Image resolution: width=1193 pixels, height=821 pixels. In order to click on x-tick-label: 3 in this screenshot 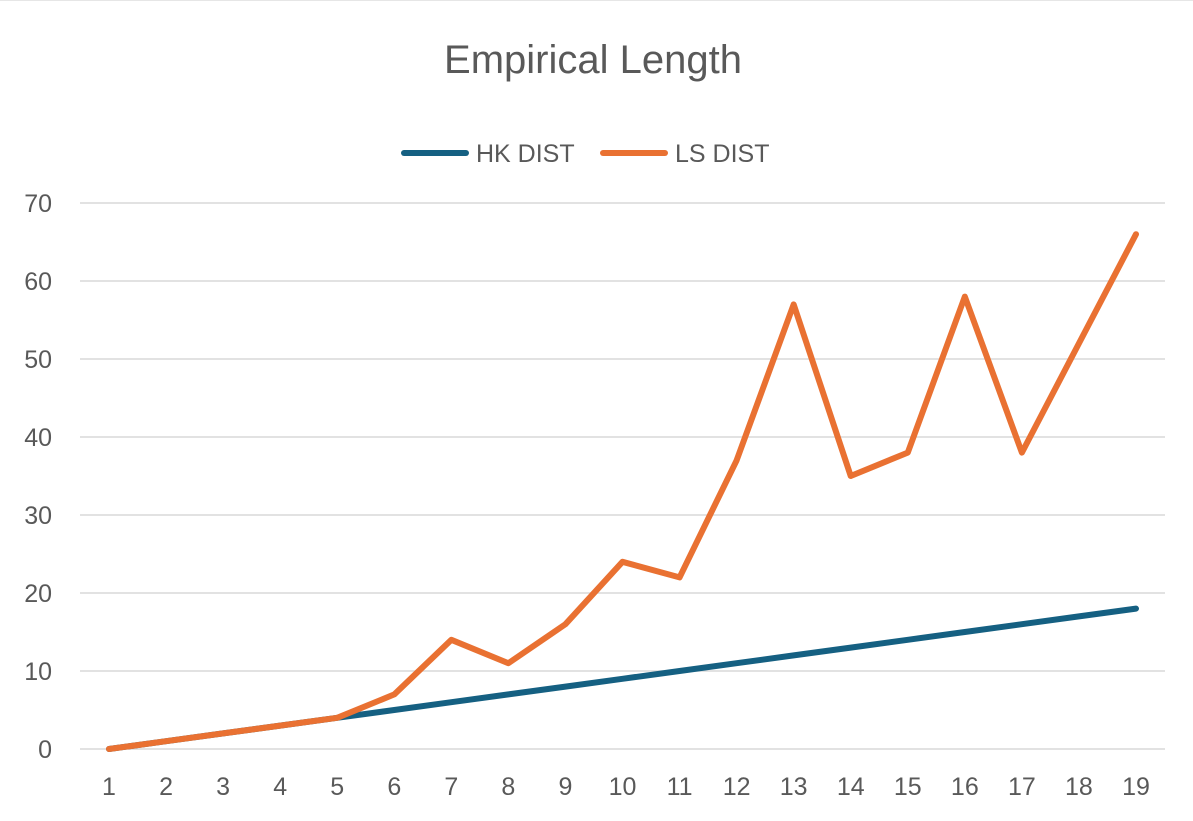, I will do `click(223, 787)`.